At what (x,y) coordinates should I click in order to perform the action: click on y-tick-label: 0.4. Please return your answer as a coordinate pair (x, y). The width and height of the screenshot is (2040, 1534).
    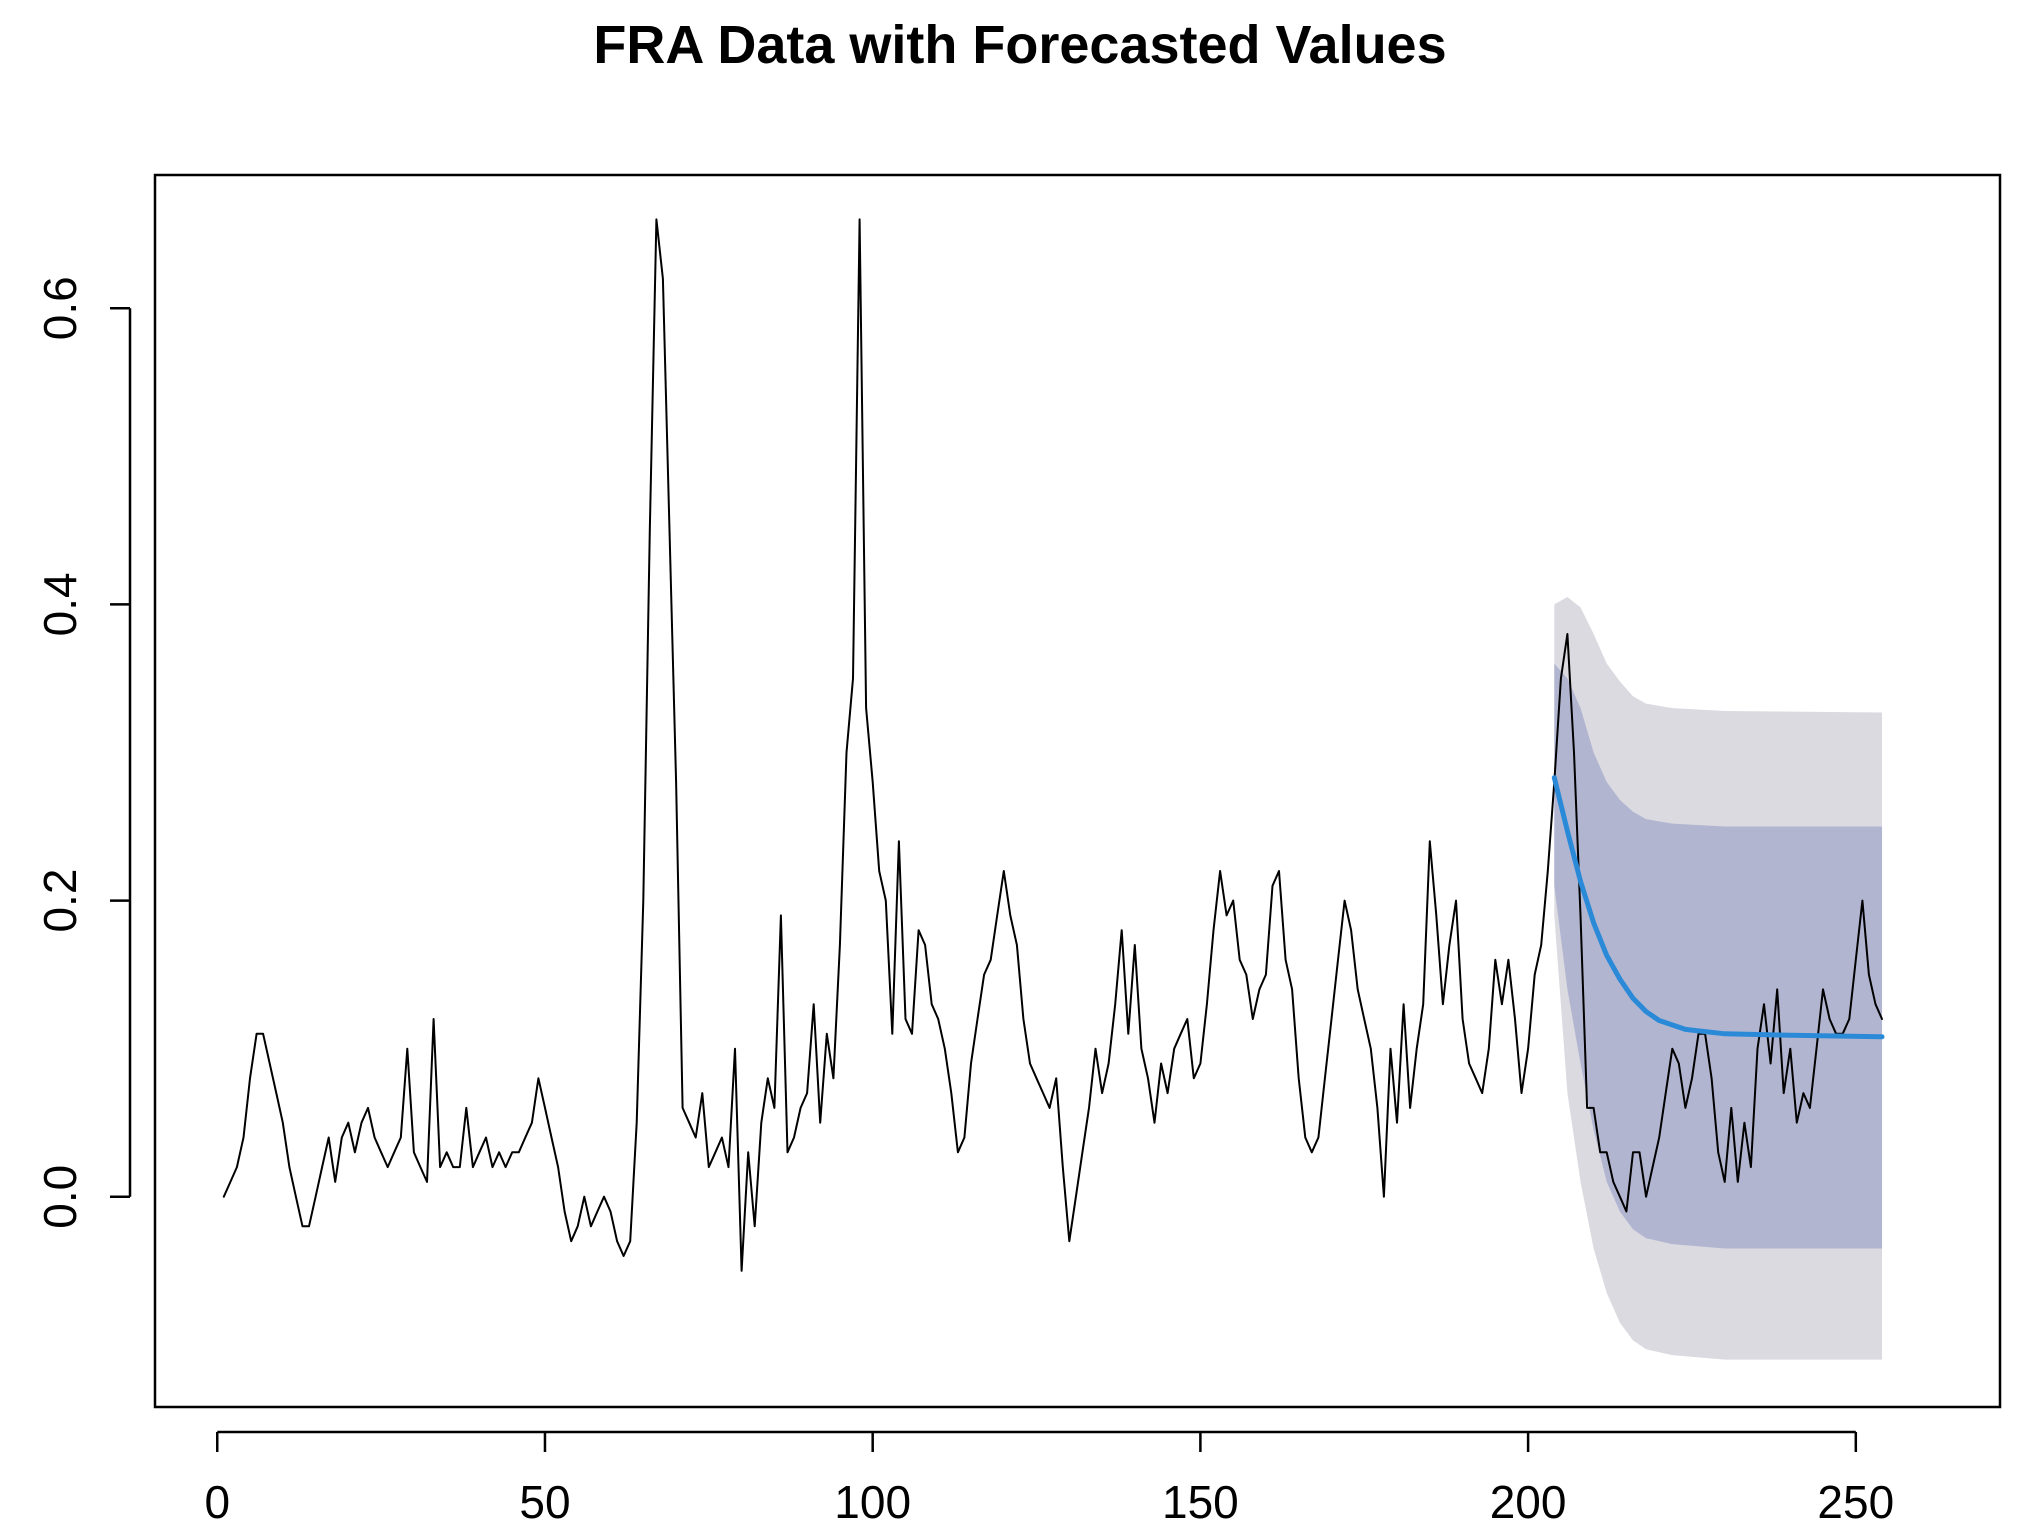
    Looking at the image, I should click on (60, 604).